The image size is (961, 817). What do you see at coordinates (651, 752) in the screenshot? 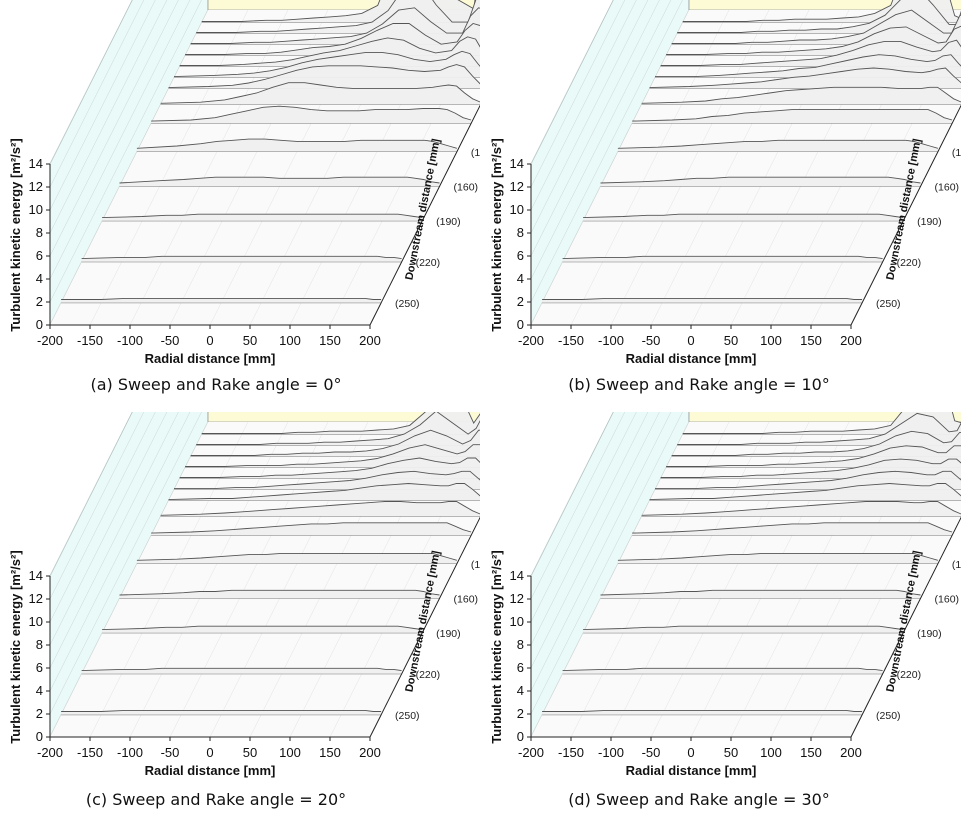
I see `panel-d-x-tick-label: -50` at bounding box center [651, 752].